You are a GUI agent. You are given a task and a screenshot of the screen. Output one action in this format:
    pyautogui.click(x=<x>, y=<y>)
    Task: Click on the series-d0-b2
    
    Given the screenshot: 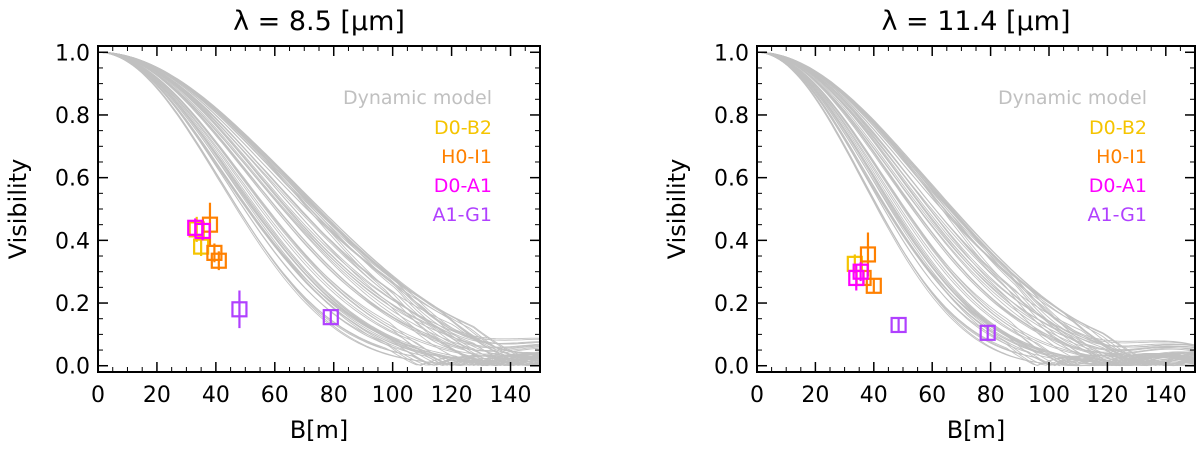 What is the action you would take?
    pyautogui.click(x=199, y=236)
    